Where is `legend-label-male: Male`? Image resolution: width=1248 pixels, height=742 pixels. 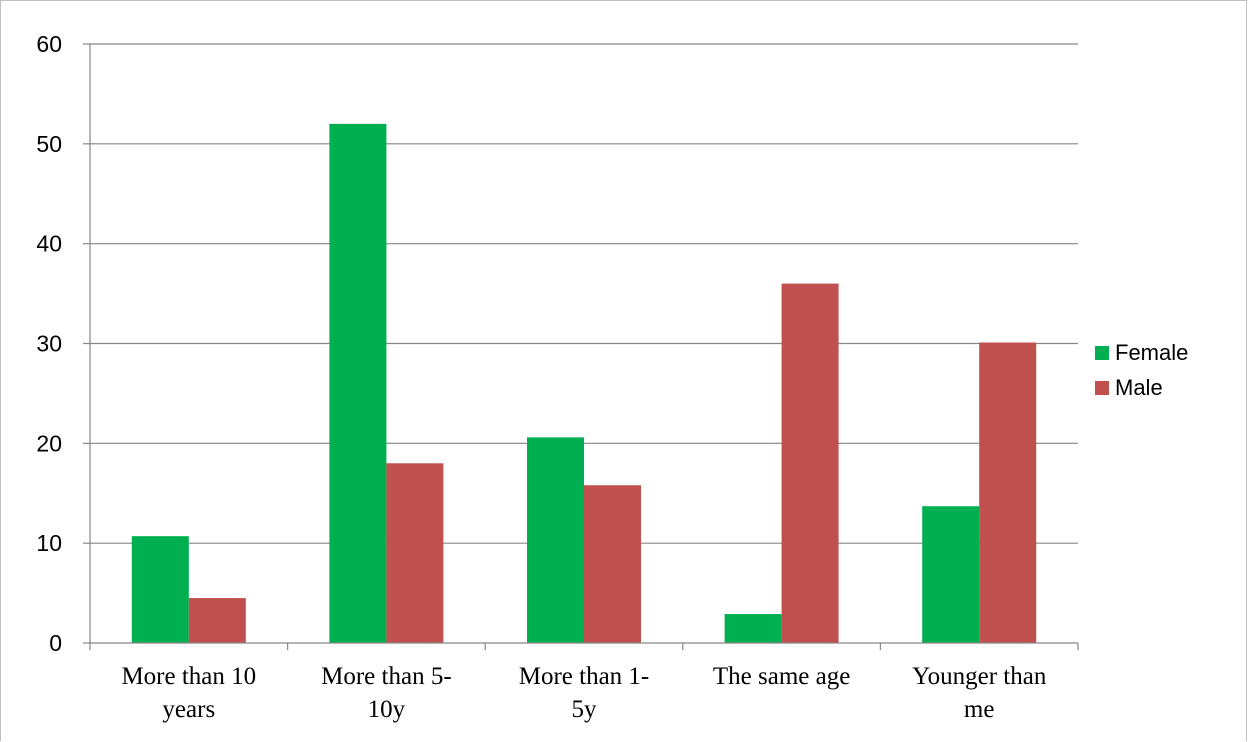
legend-label-male: Male is located at coordinates (1139, 387).